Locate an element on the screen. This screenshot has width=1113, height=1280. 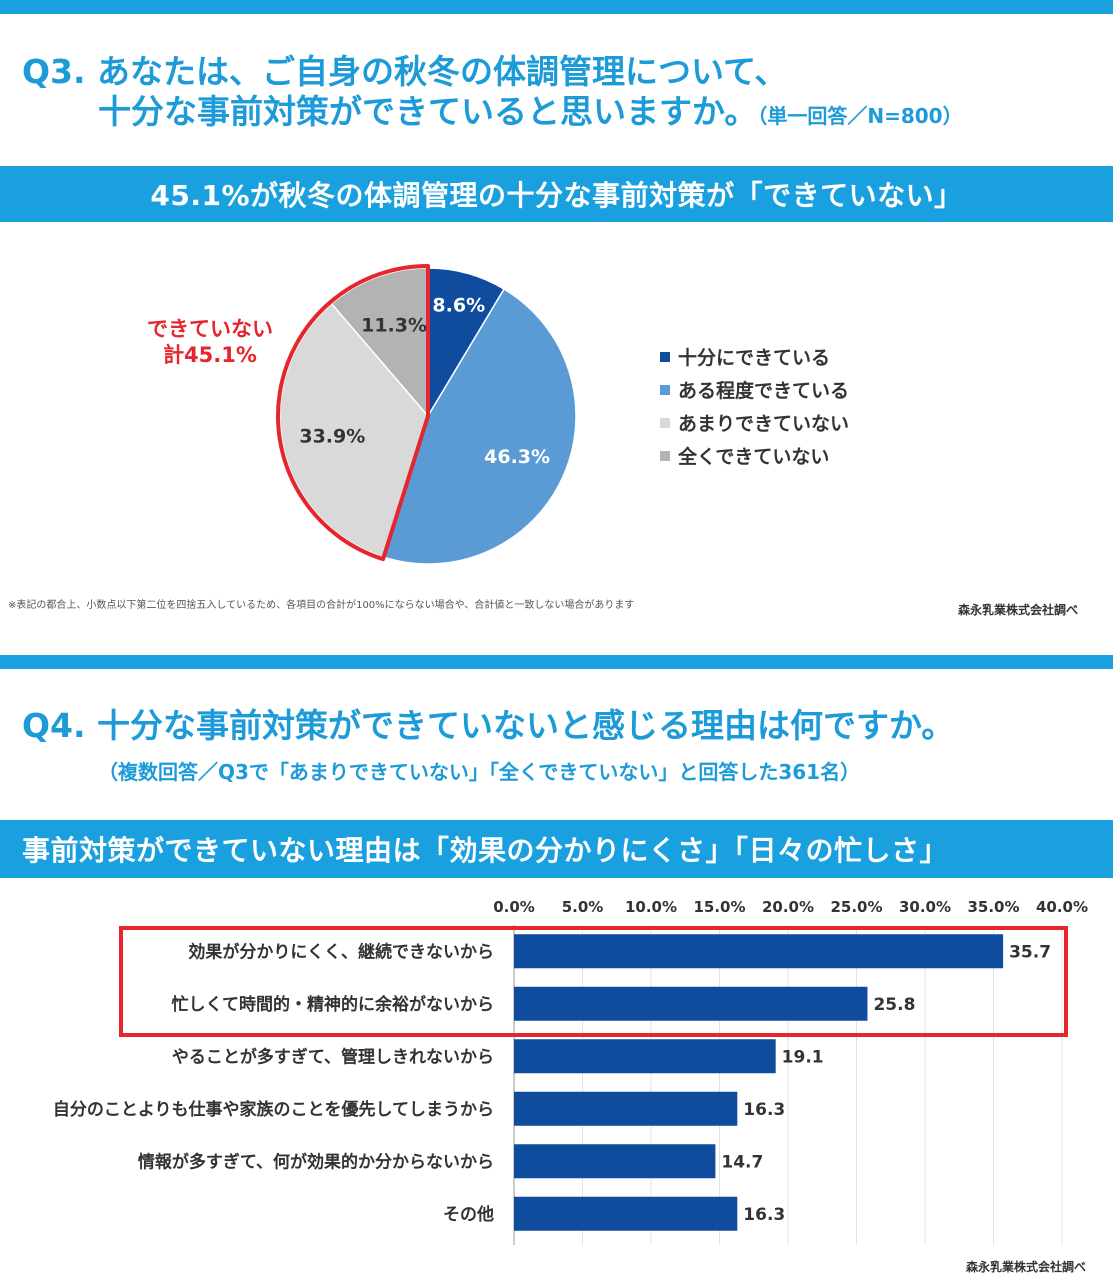
pie-highlight-outline is located at coordinates (353, 413).